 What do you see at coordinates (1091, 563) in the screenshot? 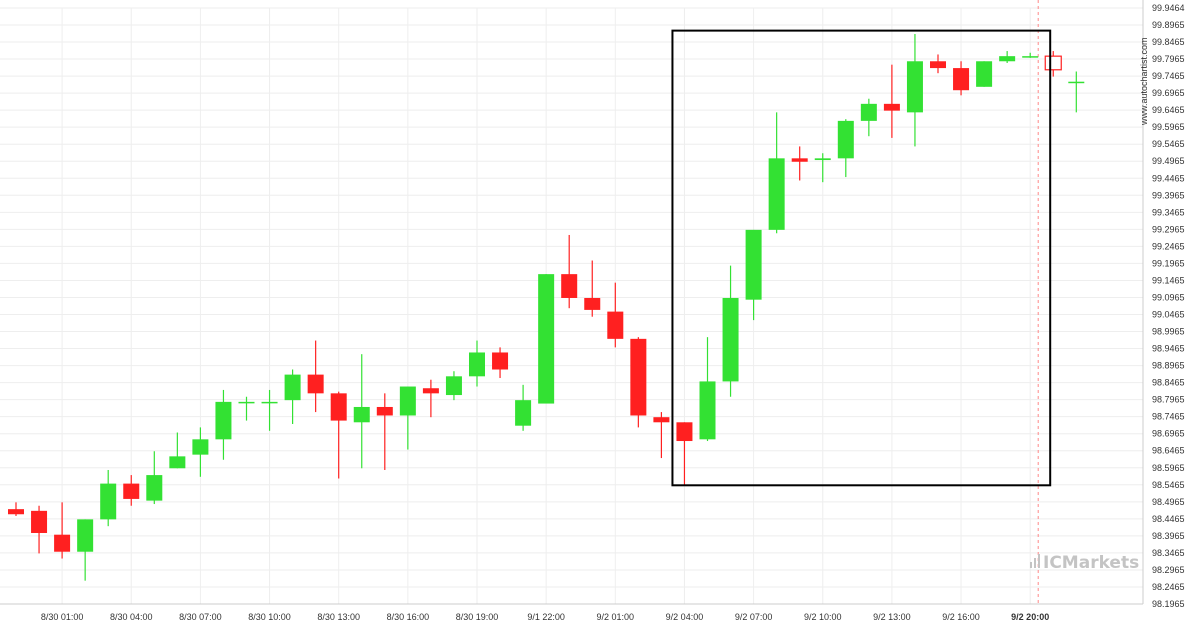
I see `brand-logo-text: ICMarkets` at bounding box center [1091, 563].